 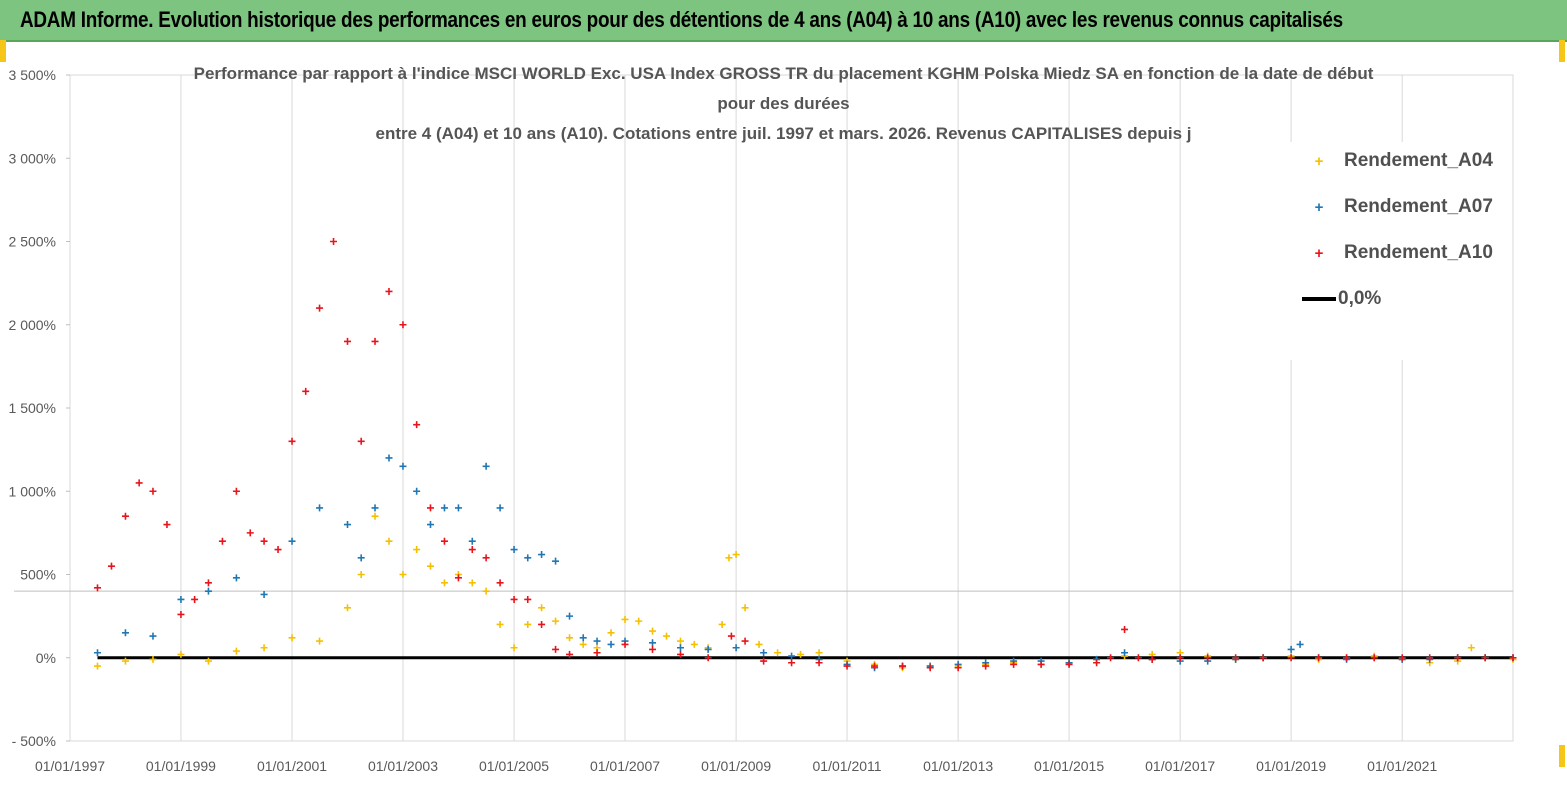 What do you see at coordinates (1418, 160) in the screenshot?
I see `legend-label-a04: Rendement_A04` at bounding box center [1418, 160].